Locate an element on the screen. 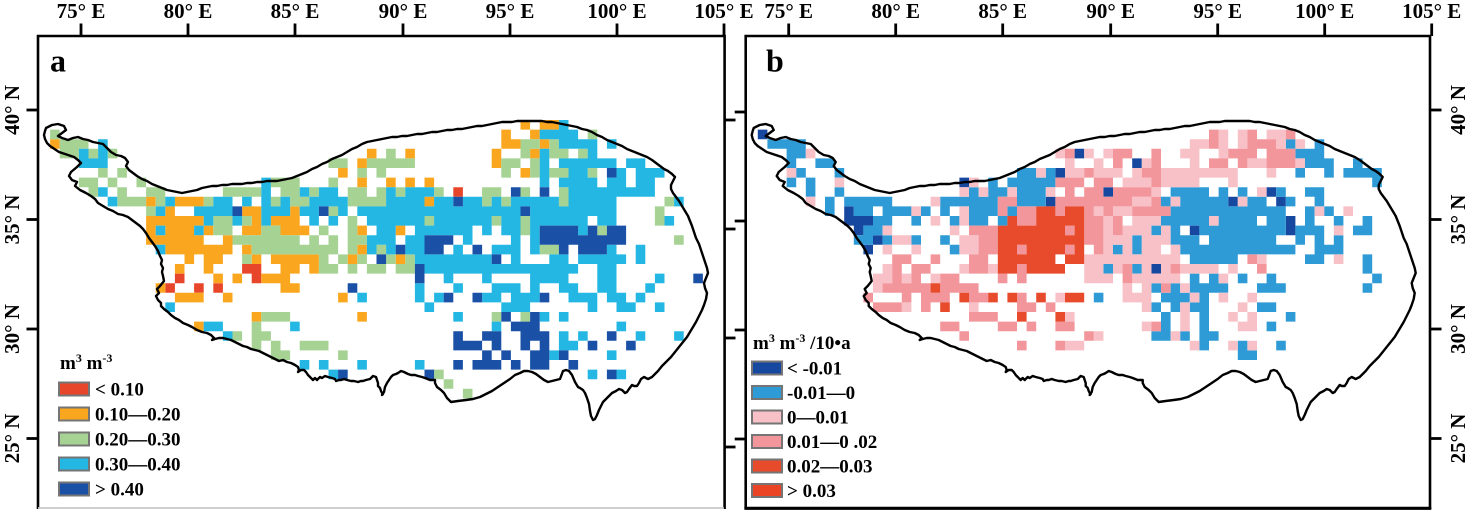  svg-text: m3 m-3 /10•a is located at coordinates (802, 342).